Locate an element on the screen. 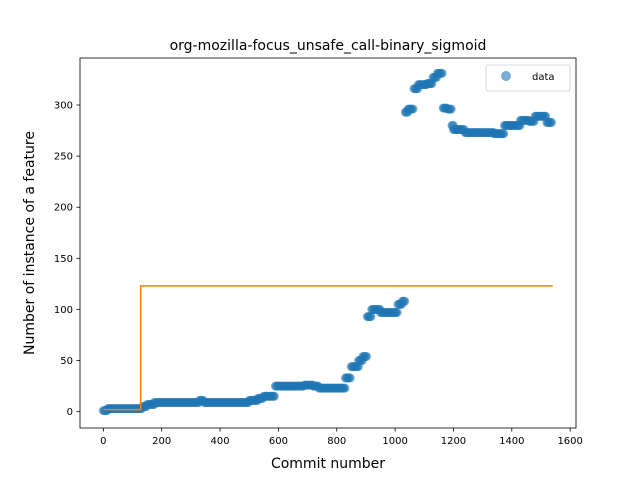 This screenshot has height=480, width=640. legend-label-data: data is located at coordinates (543, 77).